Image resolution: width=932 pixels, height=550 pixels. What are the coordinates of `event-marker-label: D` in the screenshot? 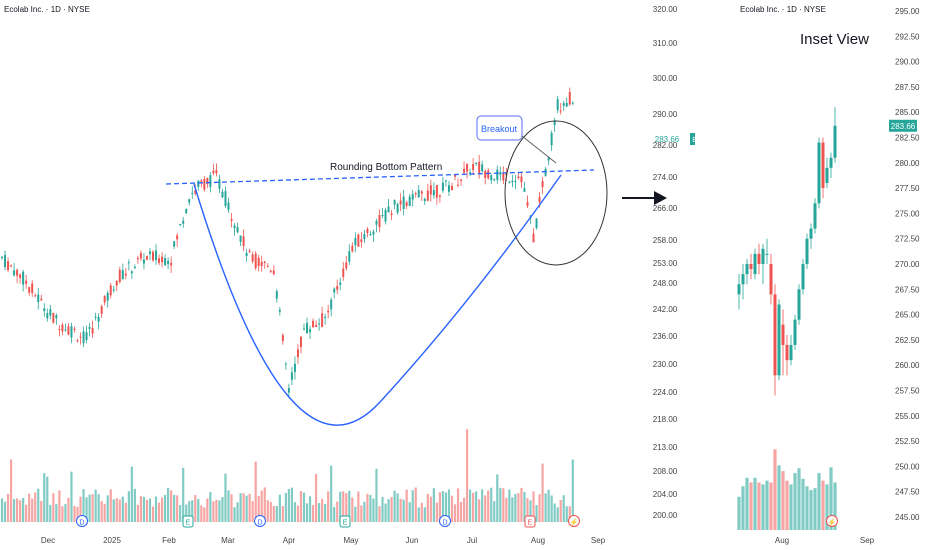 It's located at (259, 523).